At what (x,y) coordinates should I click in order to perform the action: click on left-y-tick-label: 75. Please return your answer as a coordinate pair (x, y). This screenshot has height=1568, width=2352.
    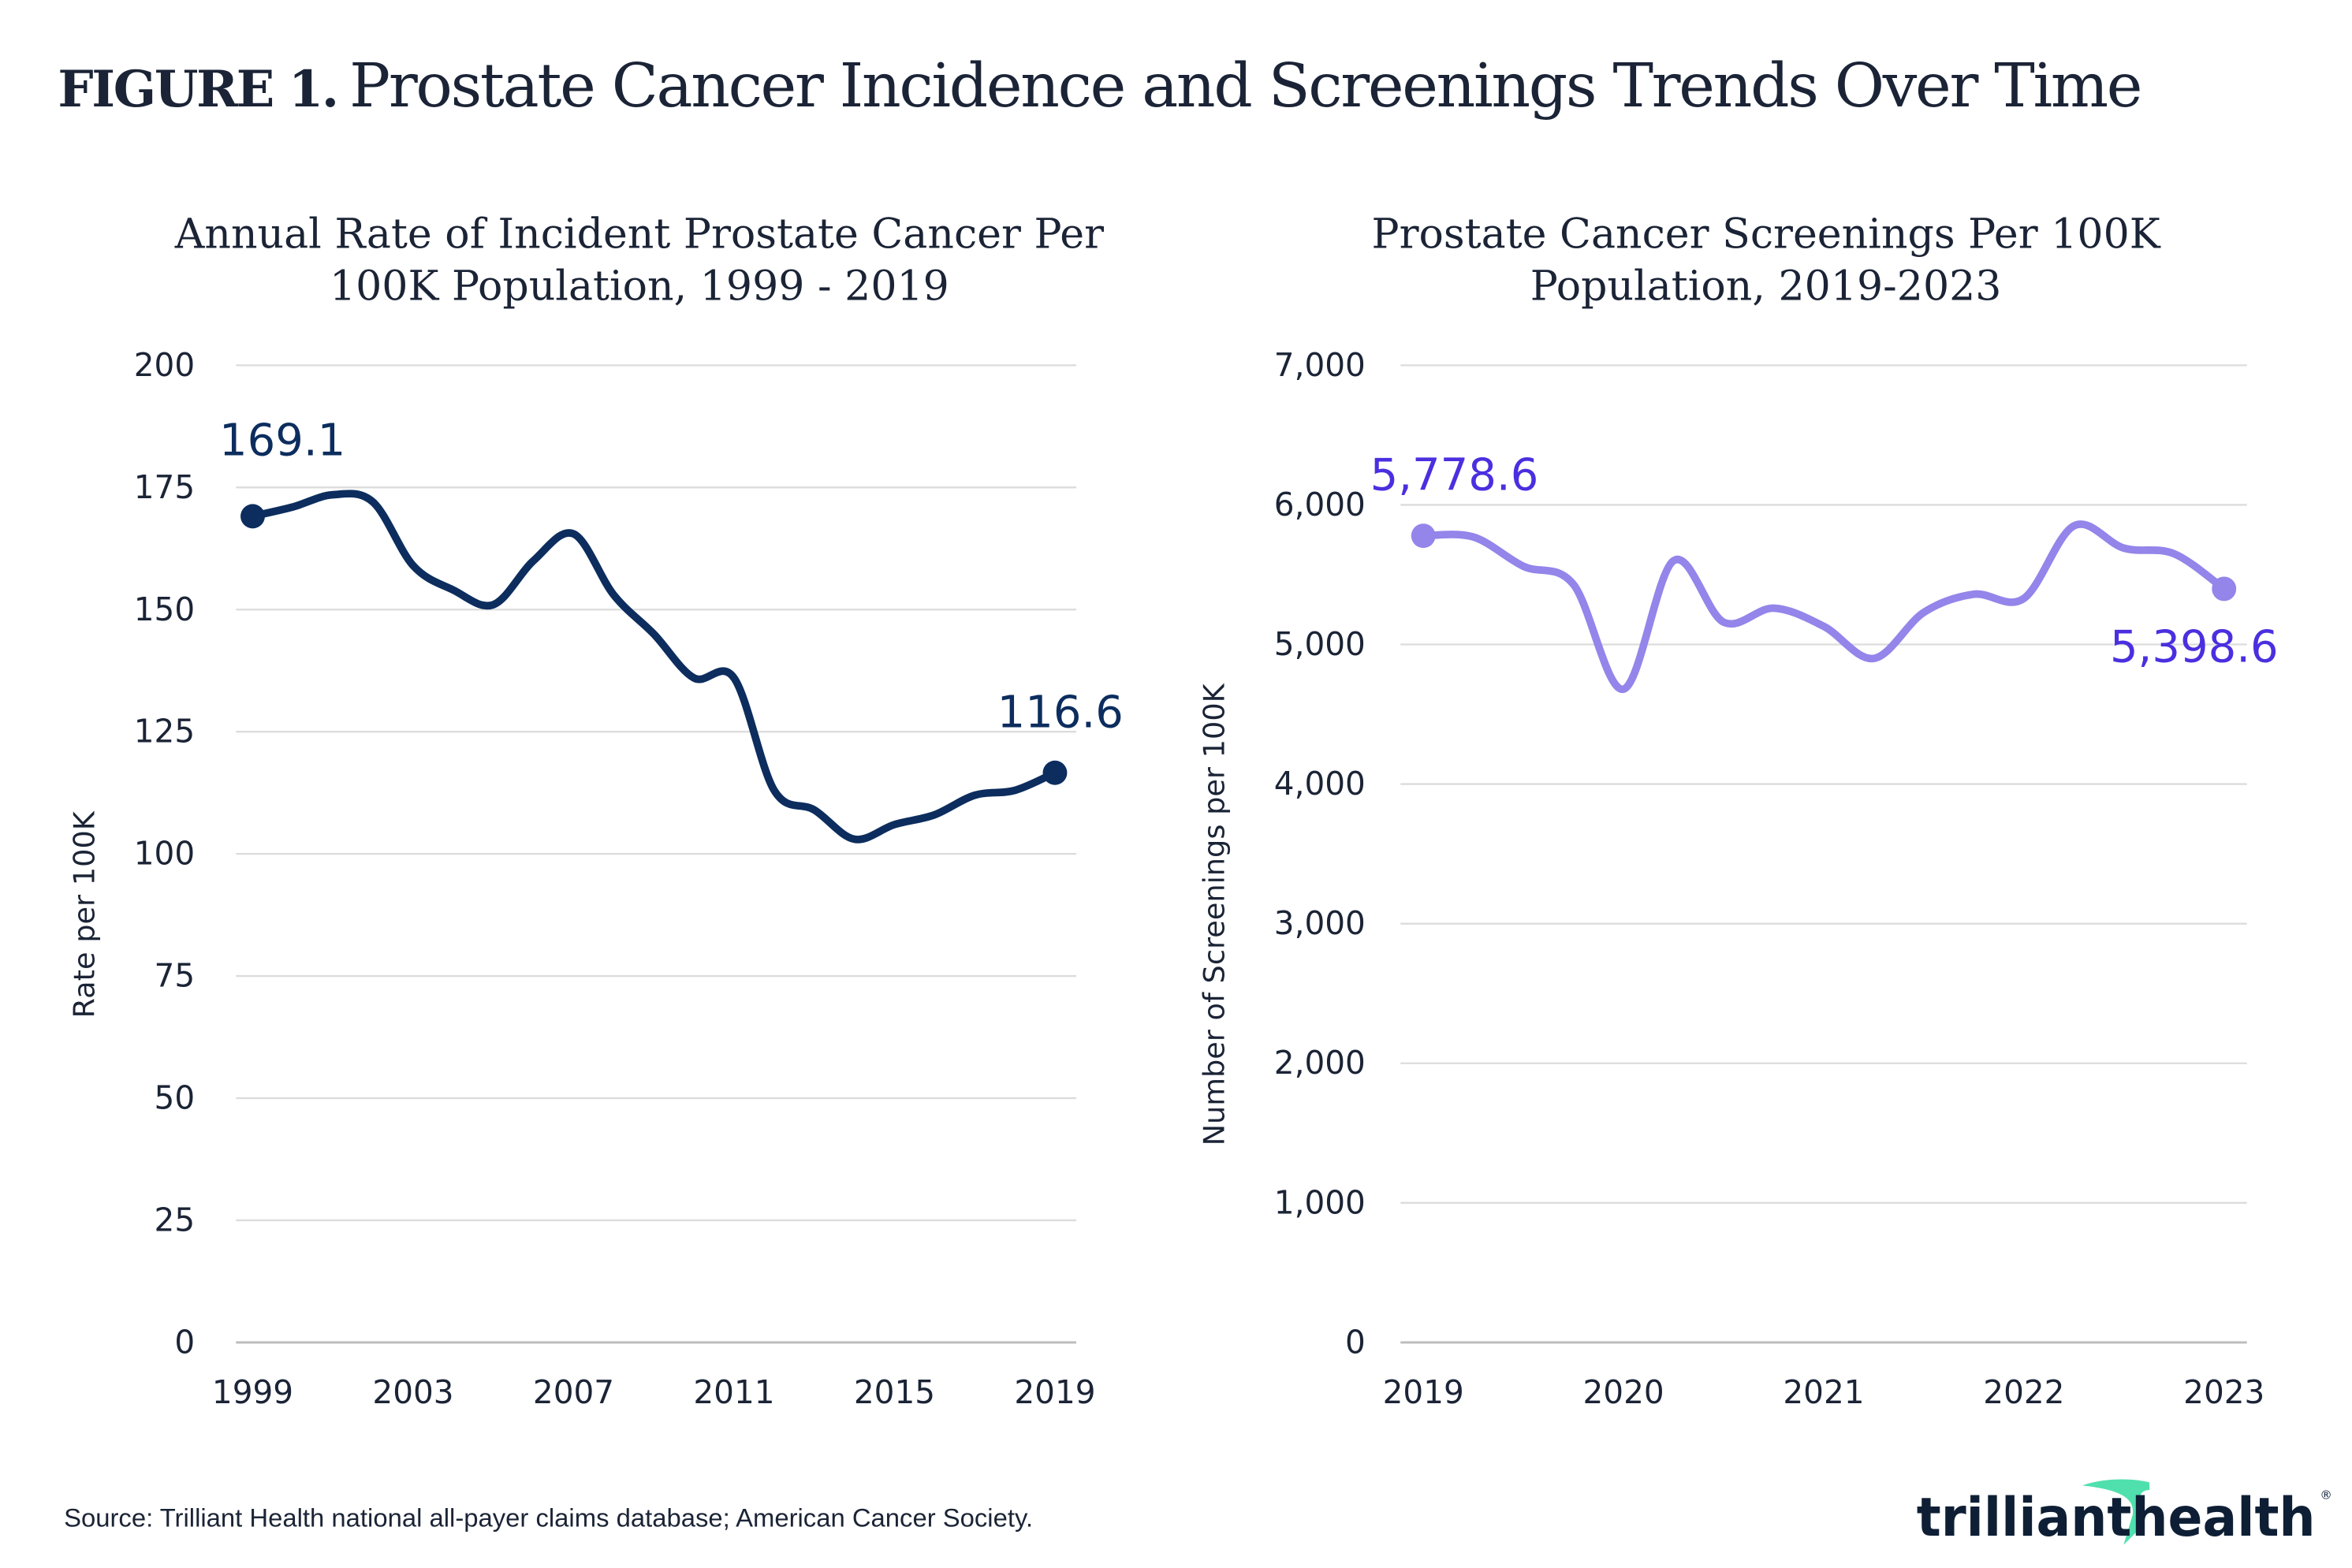
    Looking at the image, I should click on (175, 976).